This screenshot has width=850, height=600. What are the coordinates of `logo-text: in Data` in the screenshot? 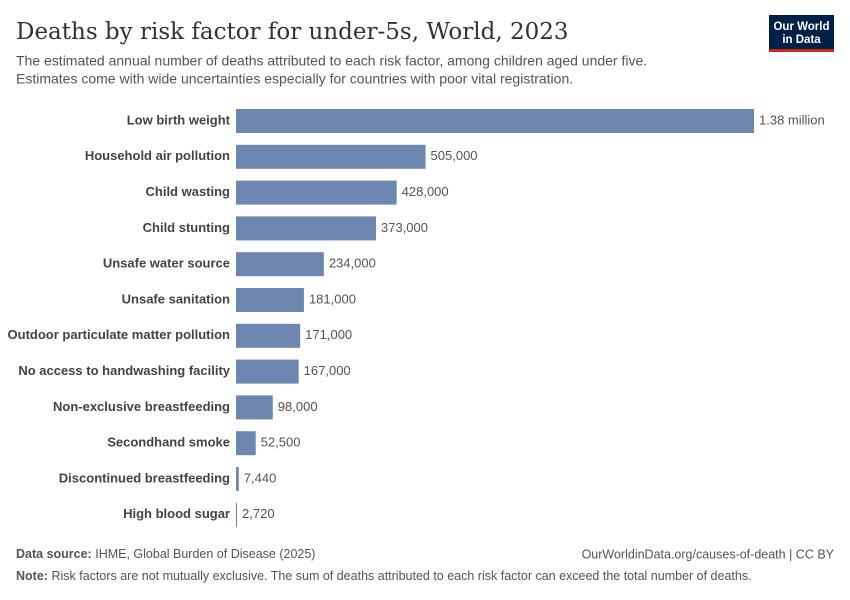 It's located at (801, 40).